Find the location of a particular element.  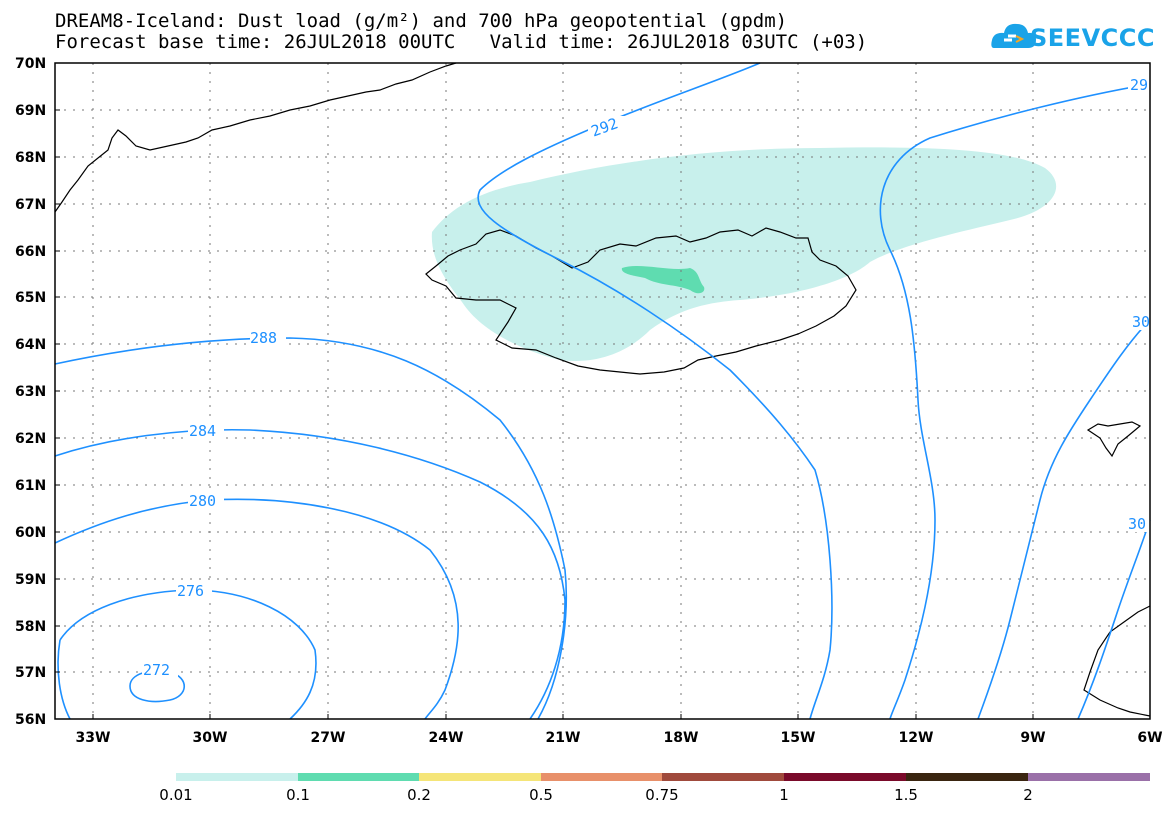

dust-area-mid is located at coordinates (663, 280).